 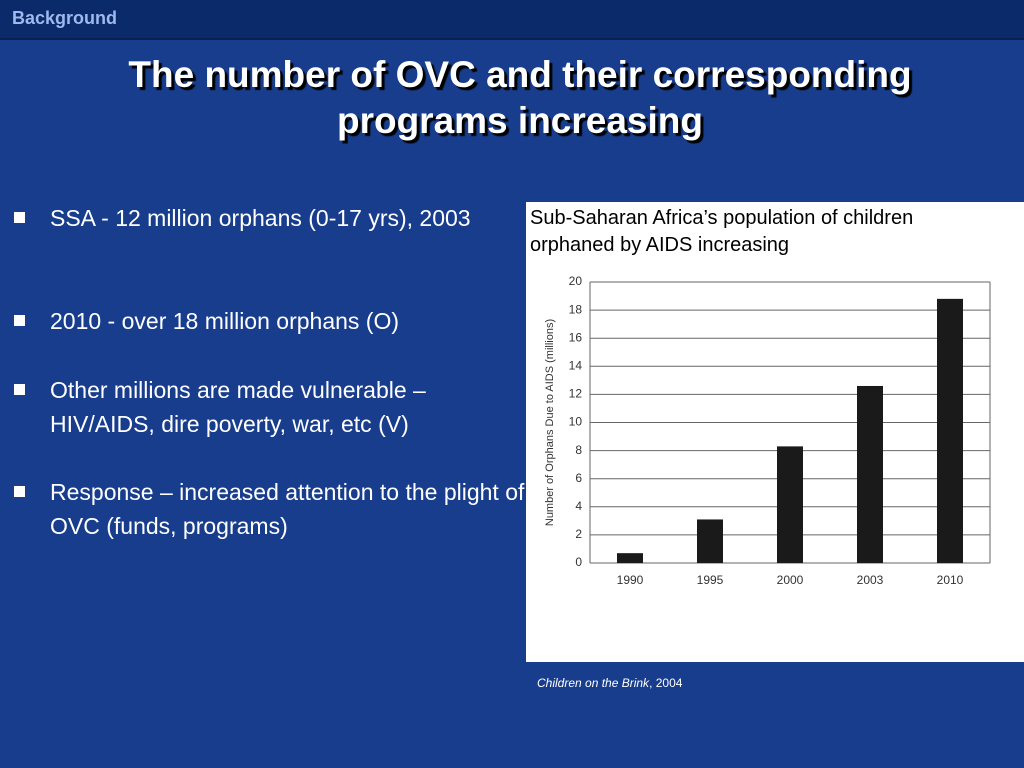 What do you see at coordinates (576, 337) in the screenshot?
I see `y-tick-label: 16` at bounding box center [576, 337].